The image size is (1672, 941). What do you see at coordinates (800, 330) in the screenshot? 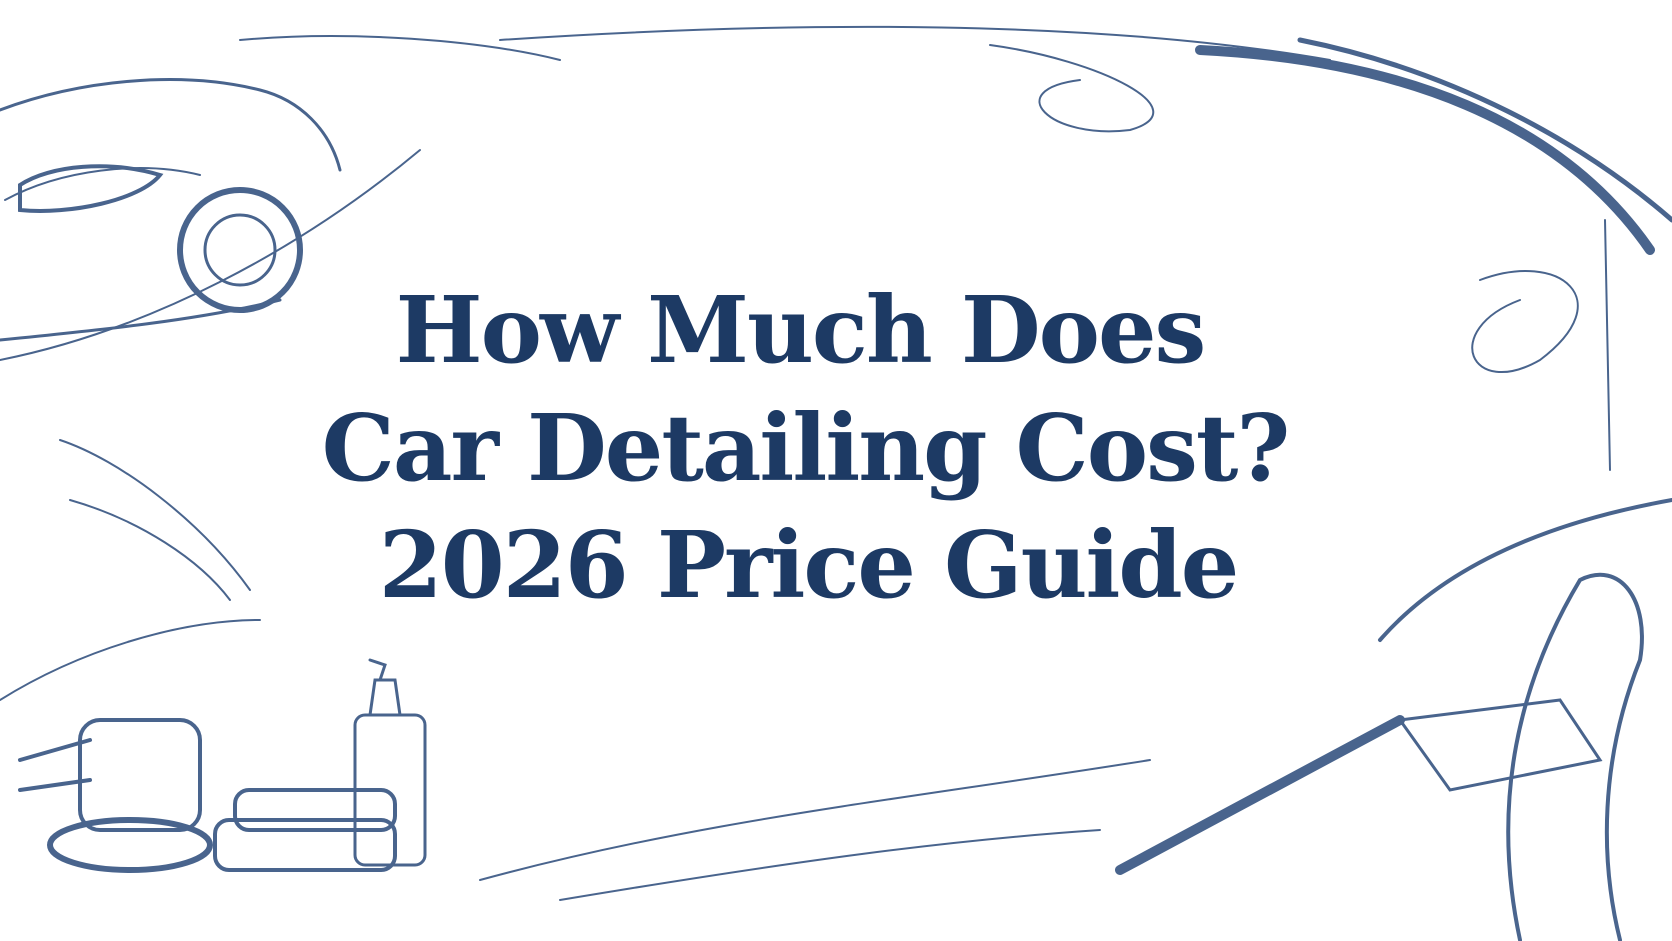
I see `title-line: How Much Does` at bounding box center [800, 330].